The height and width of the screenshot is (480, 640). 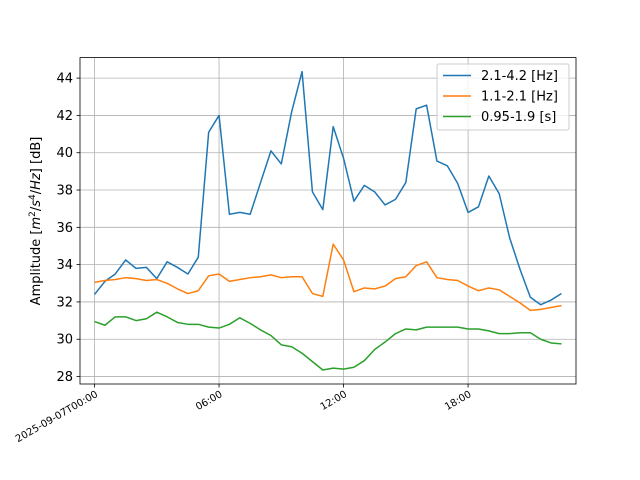 What do you see at coordinates (36, 221) in the screenshot?
I see `y-axis-label: Amplitude [m2/s4/Hz] [dB]` at bounding box center [36, 221].